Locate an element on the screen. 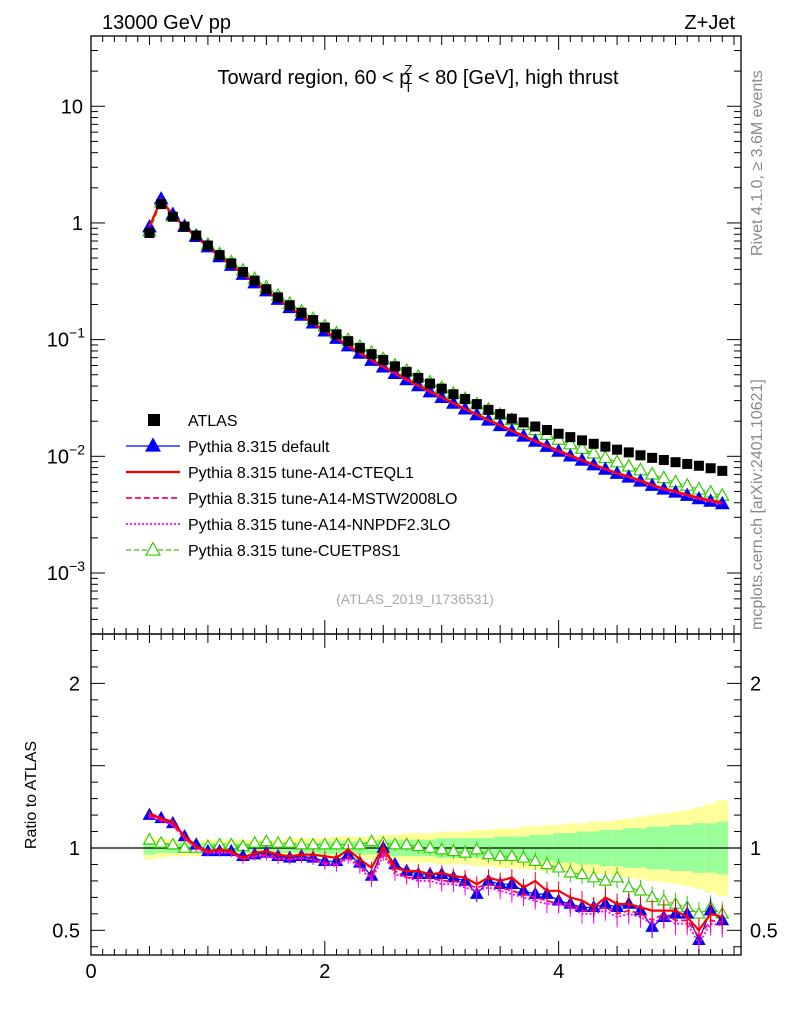  main-ytick-label: 1 is located at coordinates (77, 224).